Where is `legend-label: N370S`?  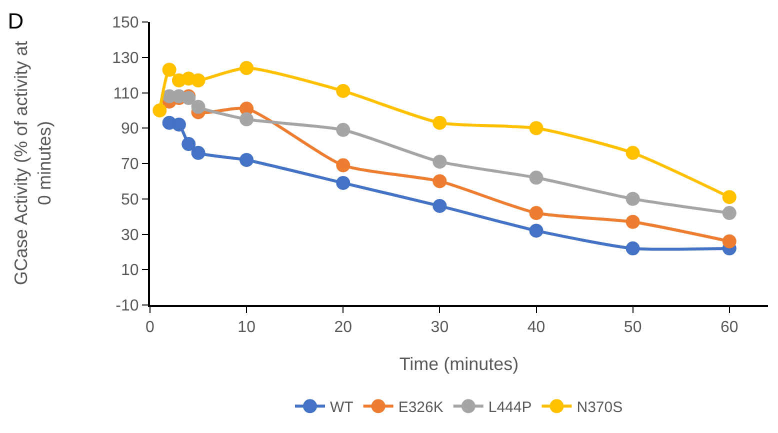
legend-label: N370S is located at coordinates (599, 407).